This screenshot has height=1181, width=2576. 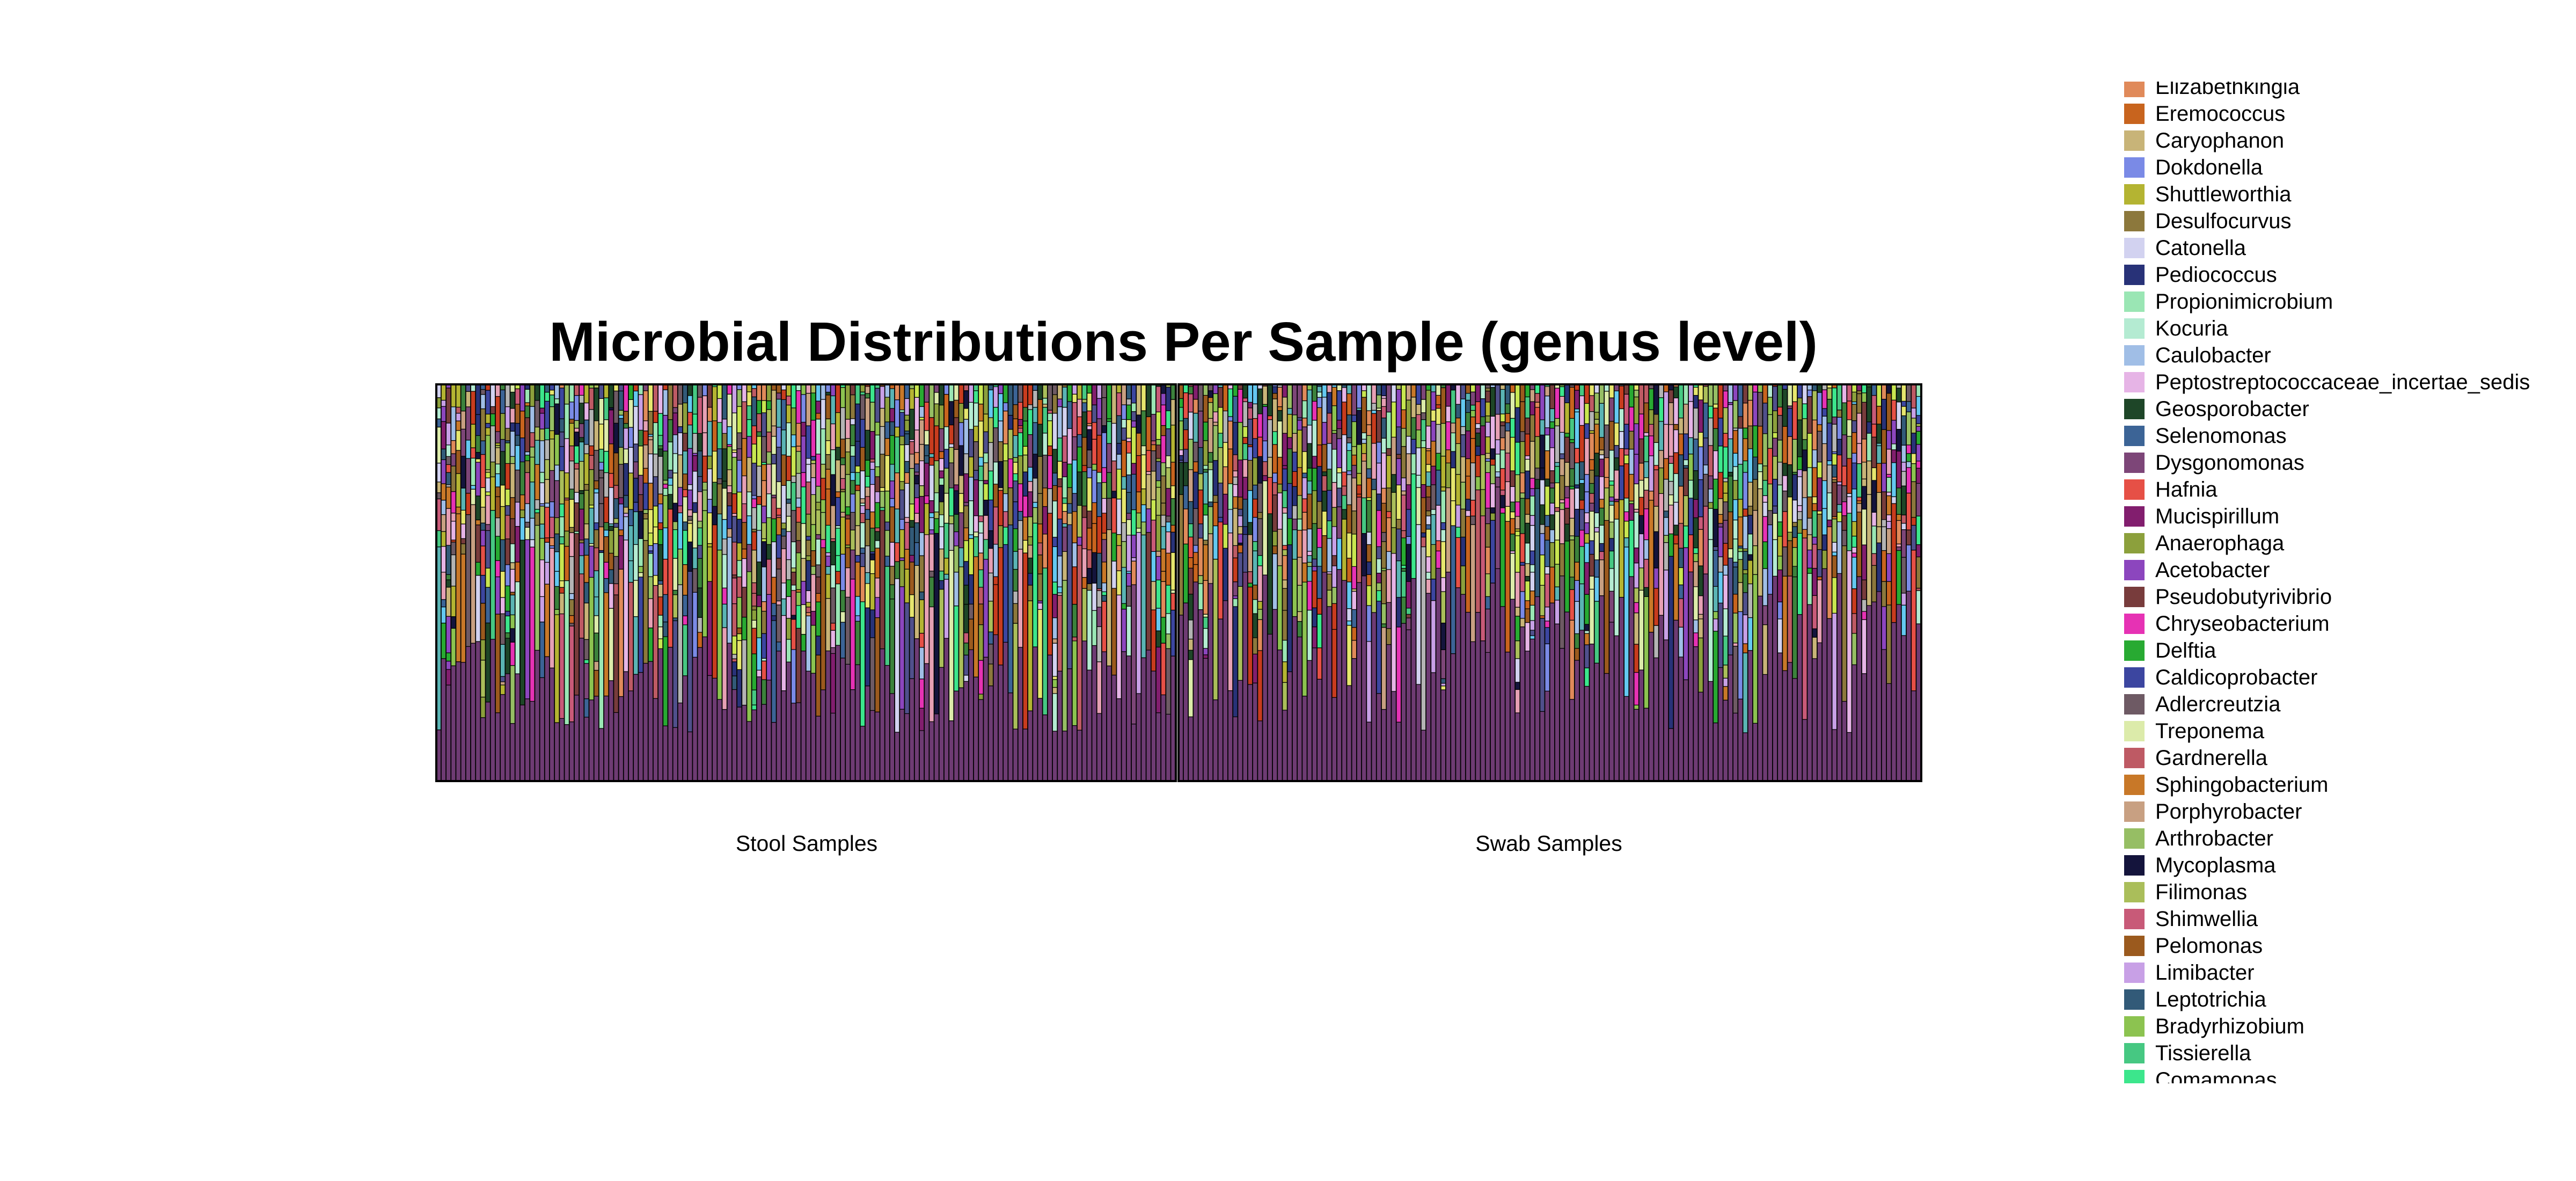 I want to click on legend-label: Hafnia, so click(x=2186, y=489).